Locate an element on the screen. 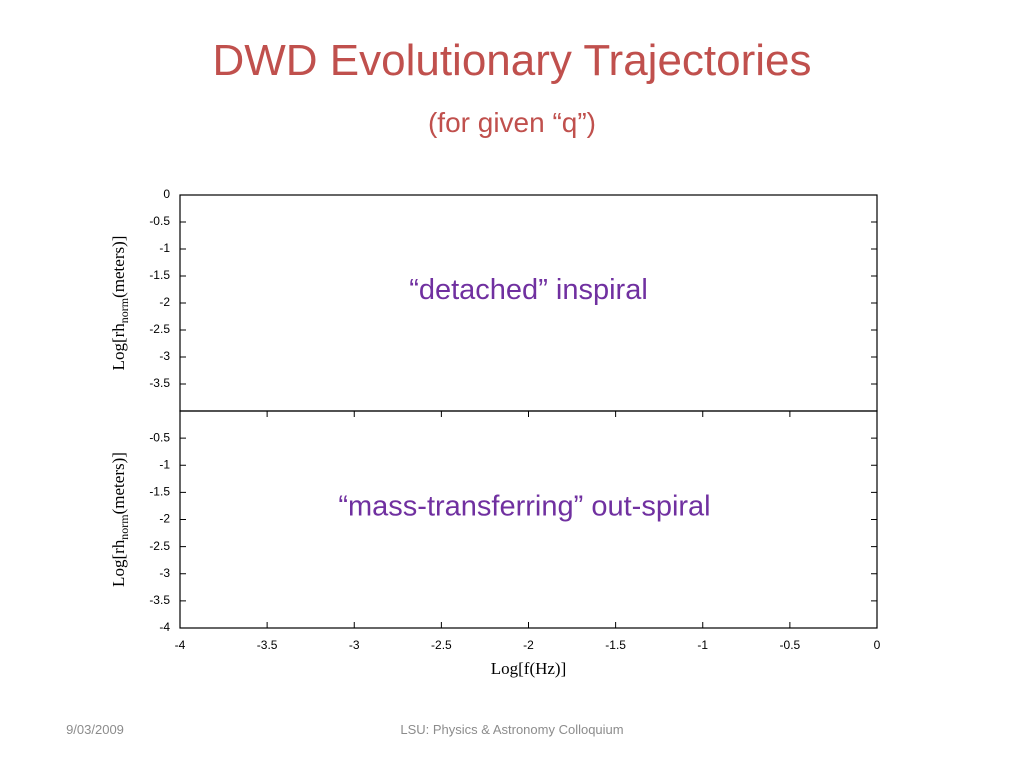 This screenshot has width=1024, height=768. y-tick-label: -4 is located at coordinates (164, 627).